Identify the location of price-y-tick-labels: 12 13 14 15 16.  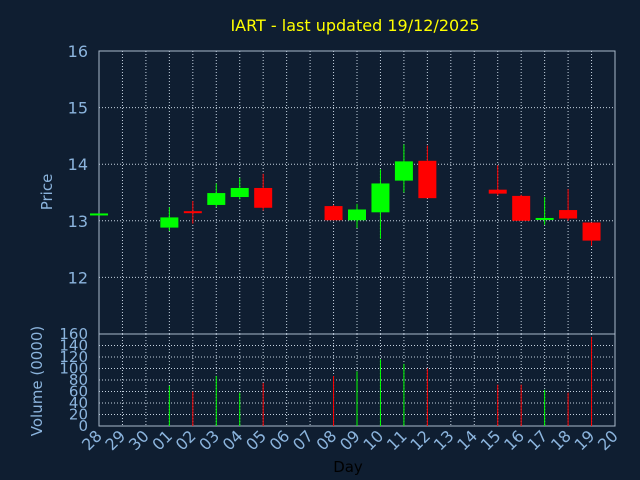
(78, 164).